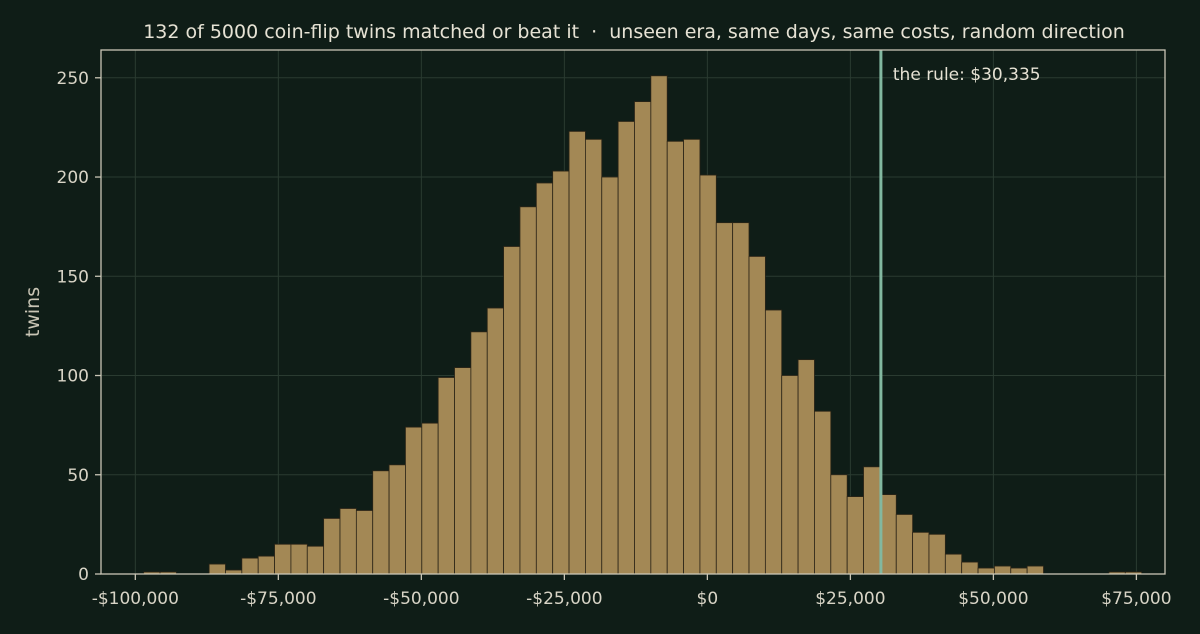  I want to click on y-axis-label: twins, so click(33, 312).